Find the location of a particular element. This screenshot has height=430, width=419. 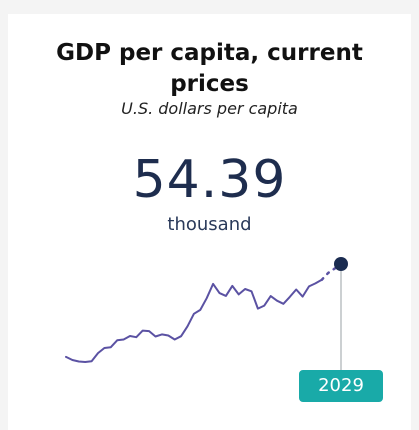

year-badge: 2029 is located at coordinates (341, 386).